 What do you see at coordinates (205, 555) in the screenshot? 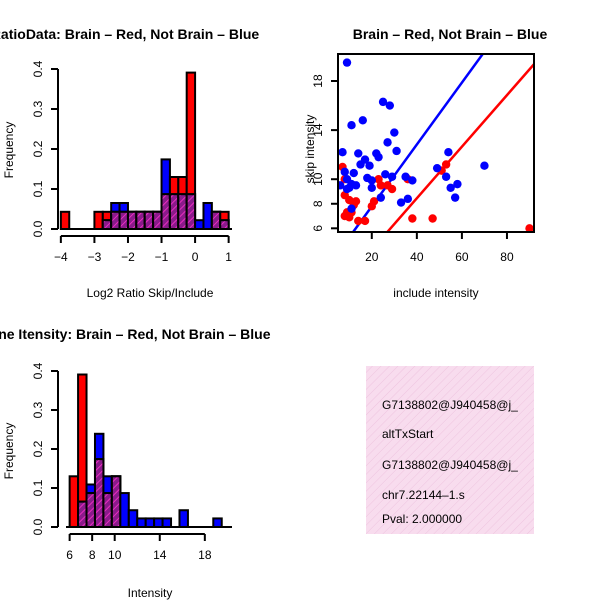
I see `histogram-gene-x-tick-label: 18` at bounding box center [205, 555].